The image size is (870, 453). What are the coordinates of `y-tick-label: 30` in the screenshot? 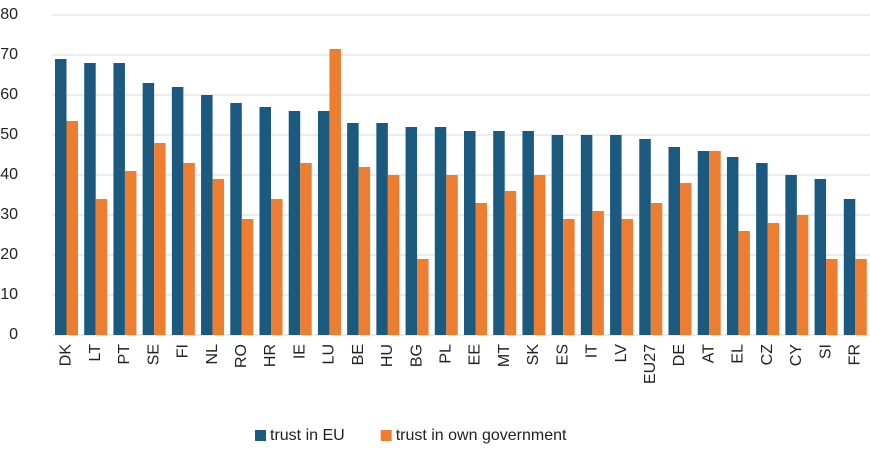 It's located at (9, 214).